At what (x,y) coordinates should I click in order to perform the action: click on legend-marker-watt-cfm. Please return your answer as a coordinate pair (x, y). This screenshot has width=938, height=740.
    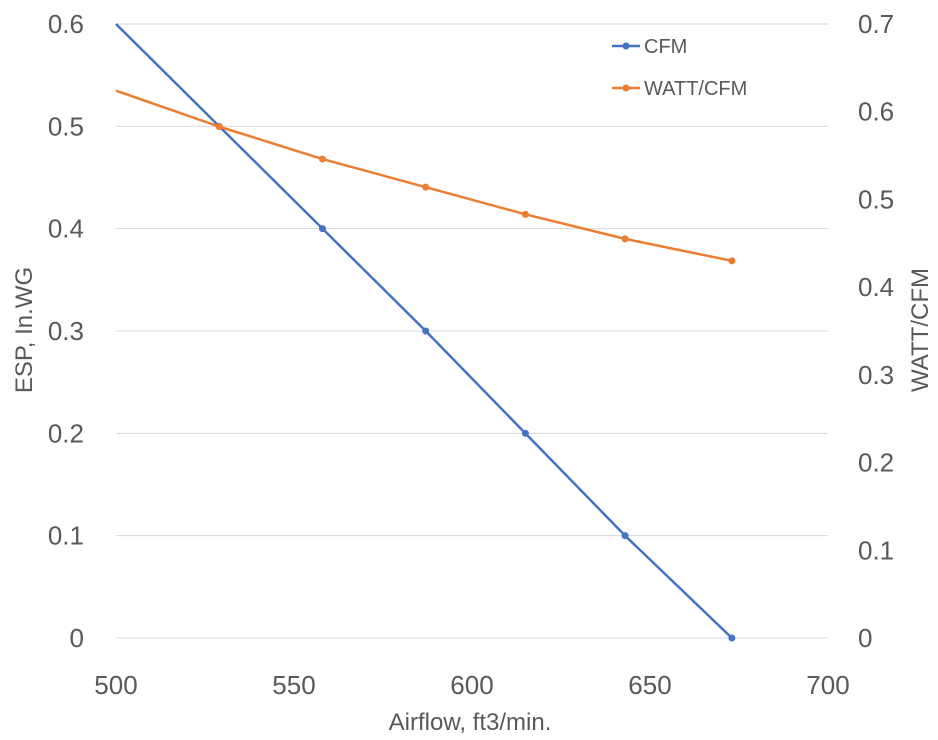
    Looking at the image, I should click on (626, 88).